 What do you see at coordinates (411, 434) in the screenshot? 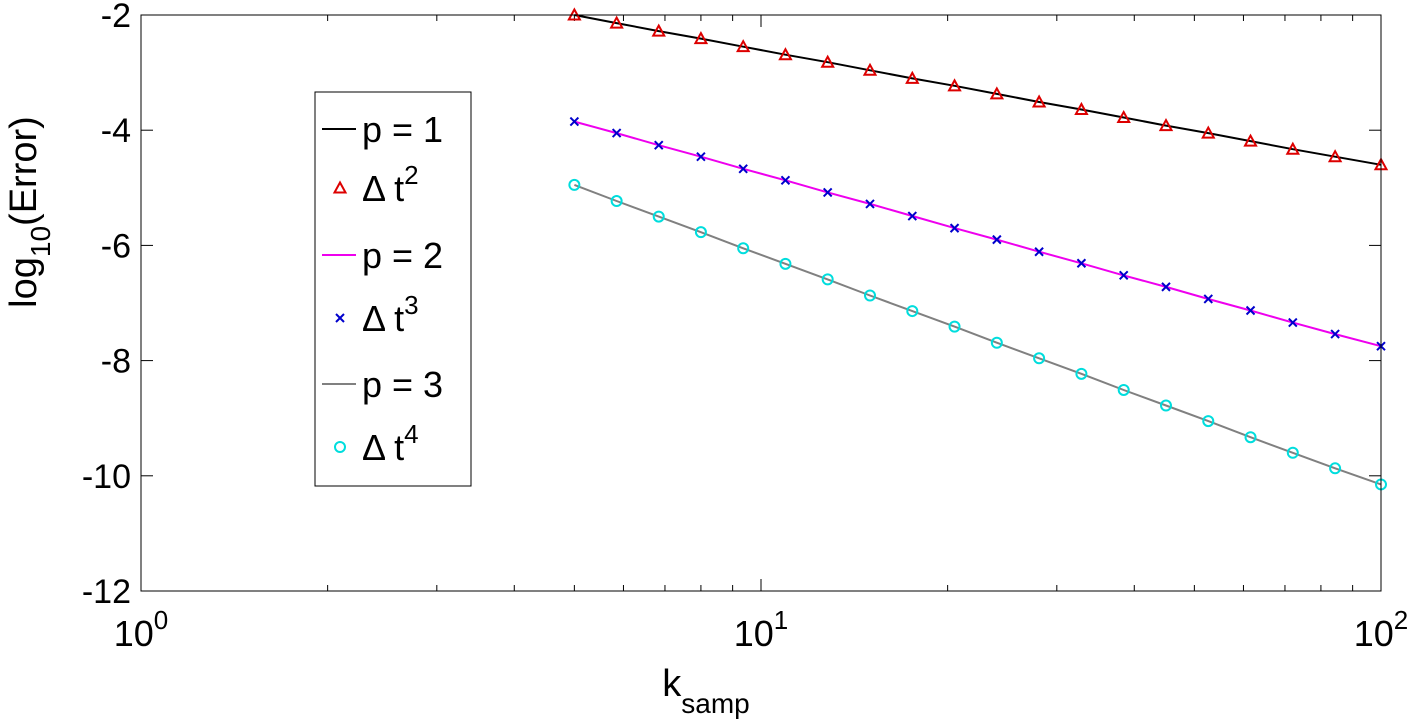
I see `legend-label-sup-5: 4` at bounding box center [411, 434].